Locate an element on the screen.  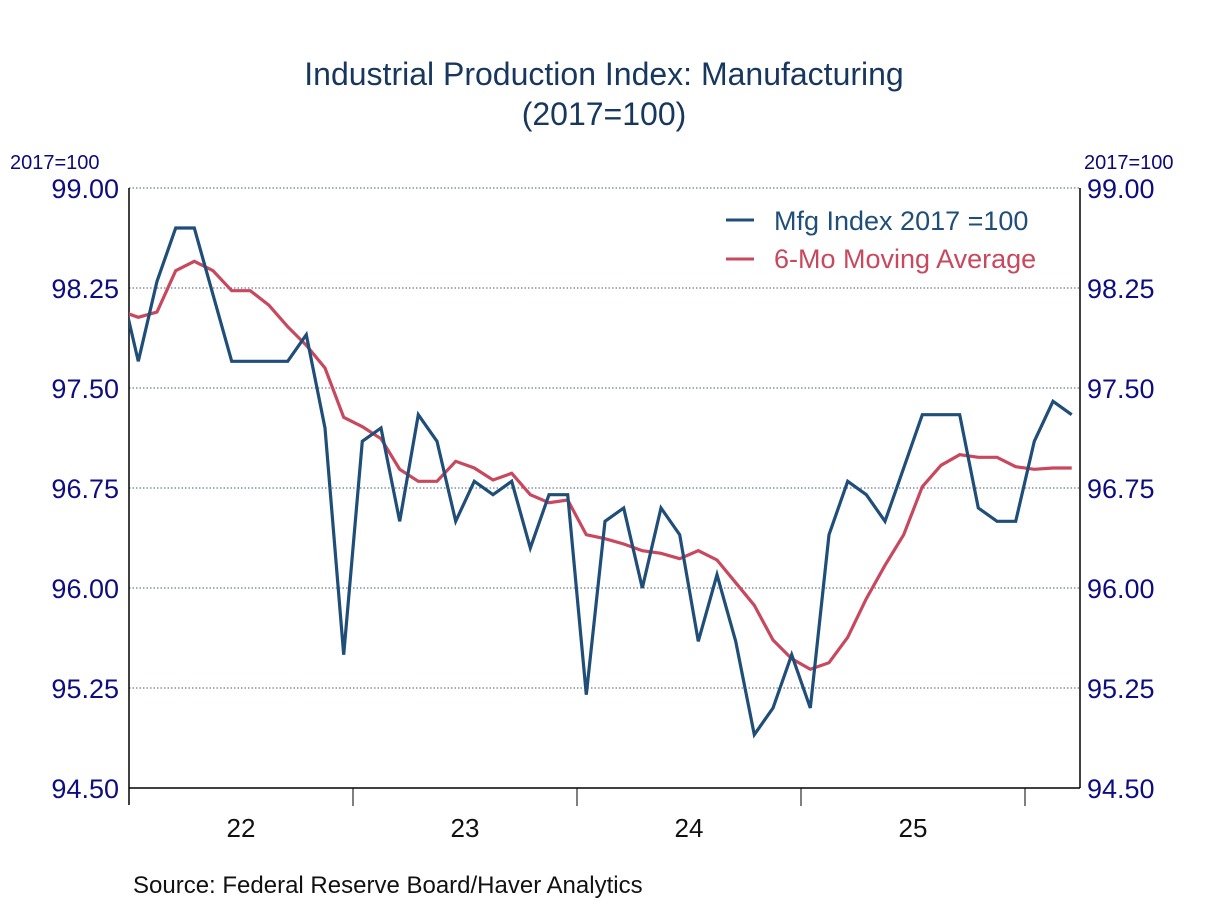
left-y-tick-labels: 99.00 98.25 97.50 96.75 96.00 95.25 94.50 is located at coordinates (85, 489).